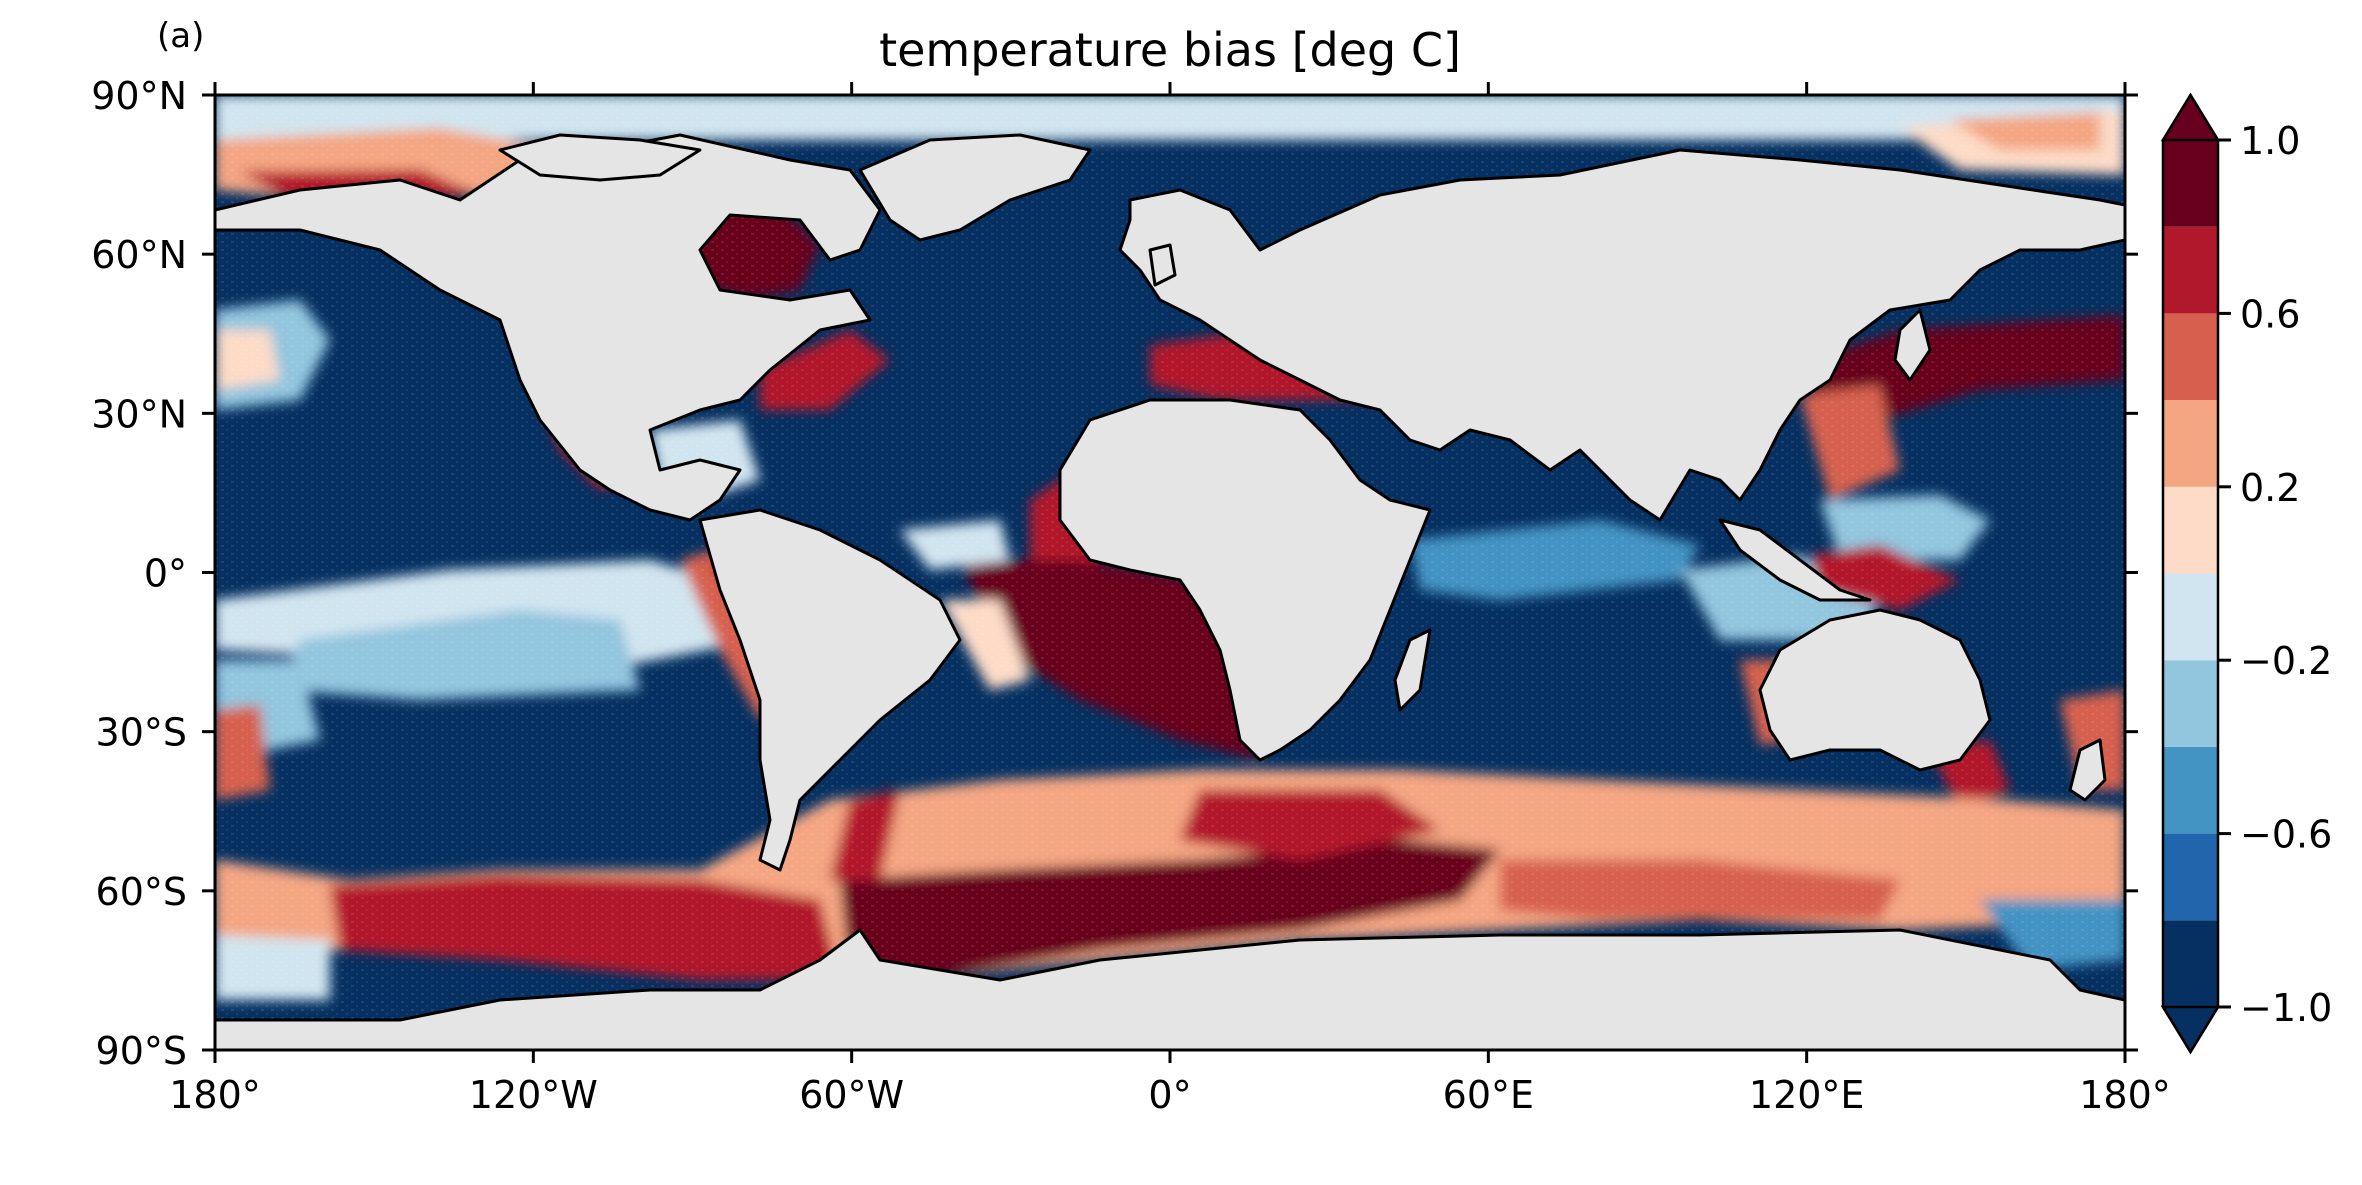 The width and height of the screenshot is (2362, 1185). What do you see at coordinates (1621, 335) in the screenshot?
I see `landmass-eurasia` at bounding box center [1621, 335].